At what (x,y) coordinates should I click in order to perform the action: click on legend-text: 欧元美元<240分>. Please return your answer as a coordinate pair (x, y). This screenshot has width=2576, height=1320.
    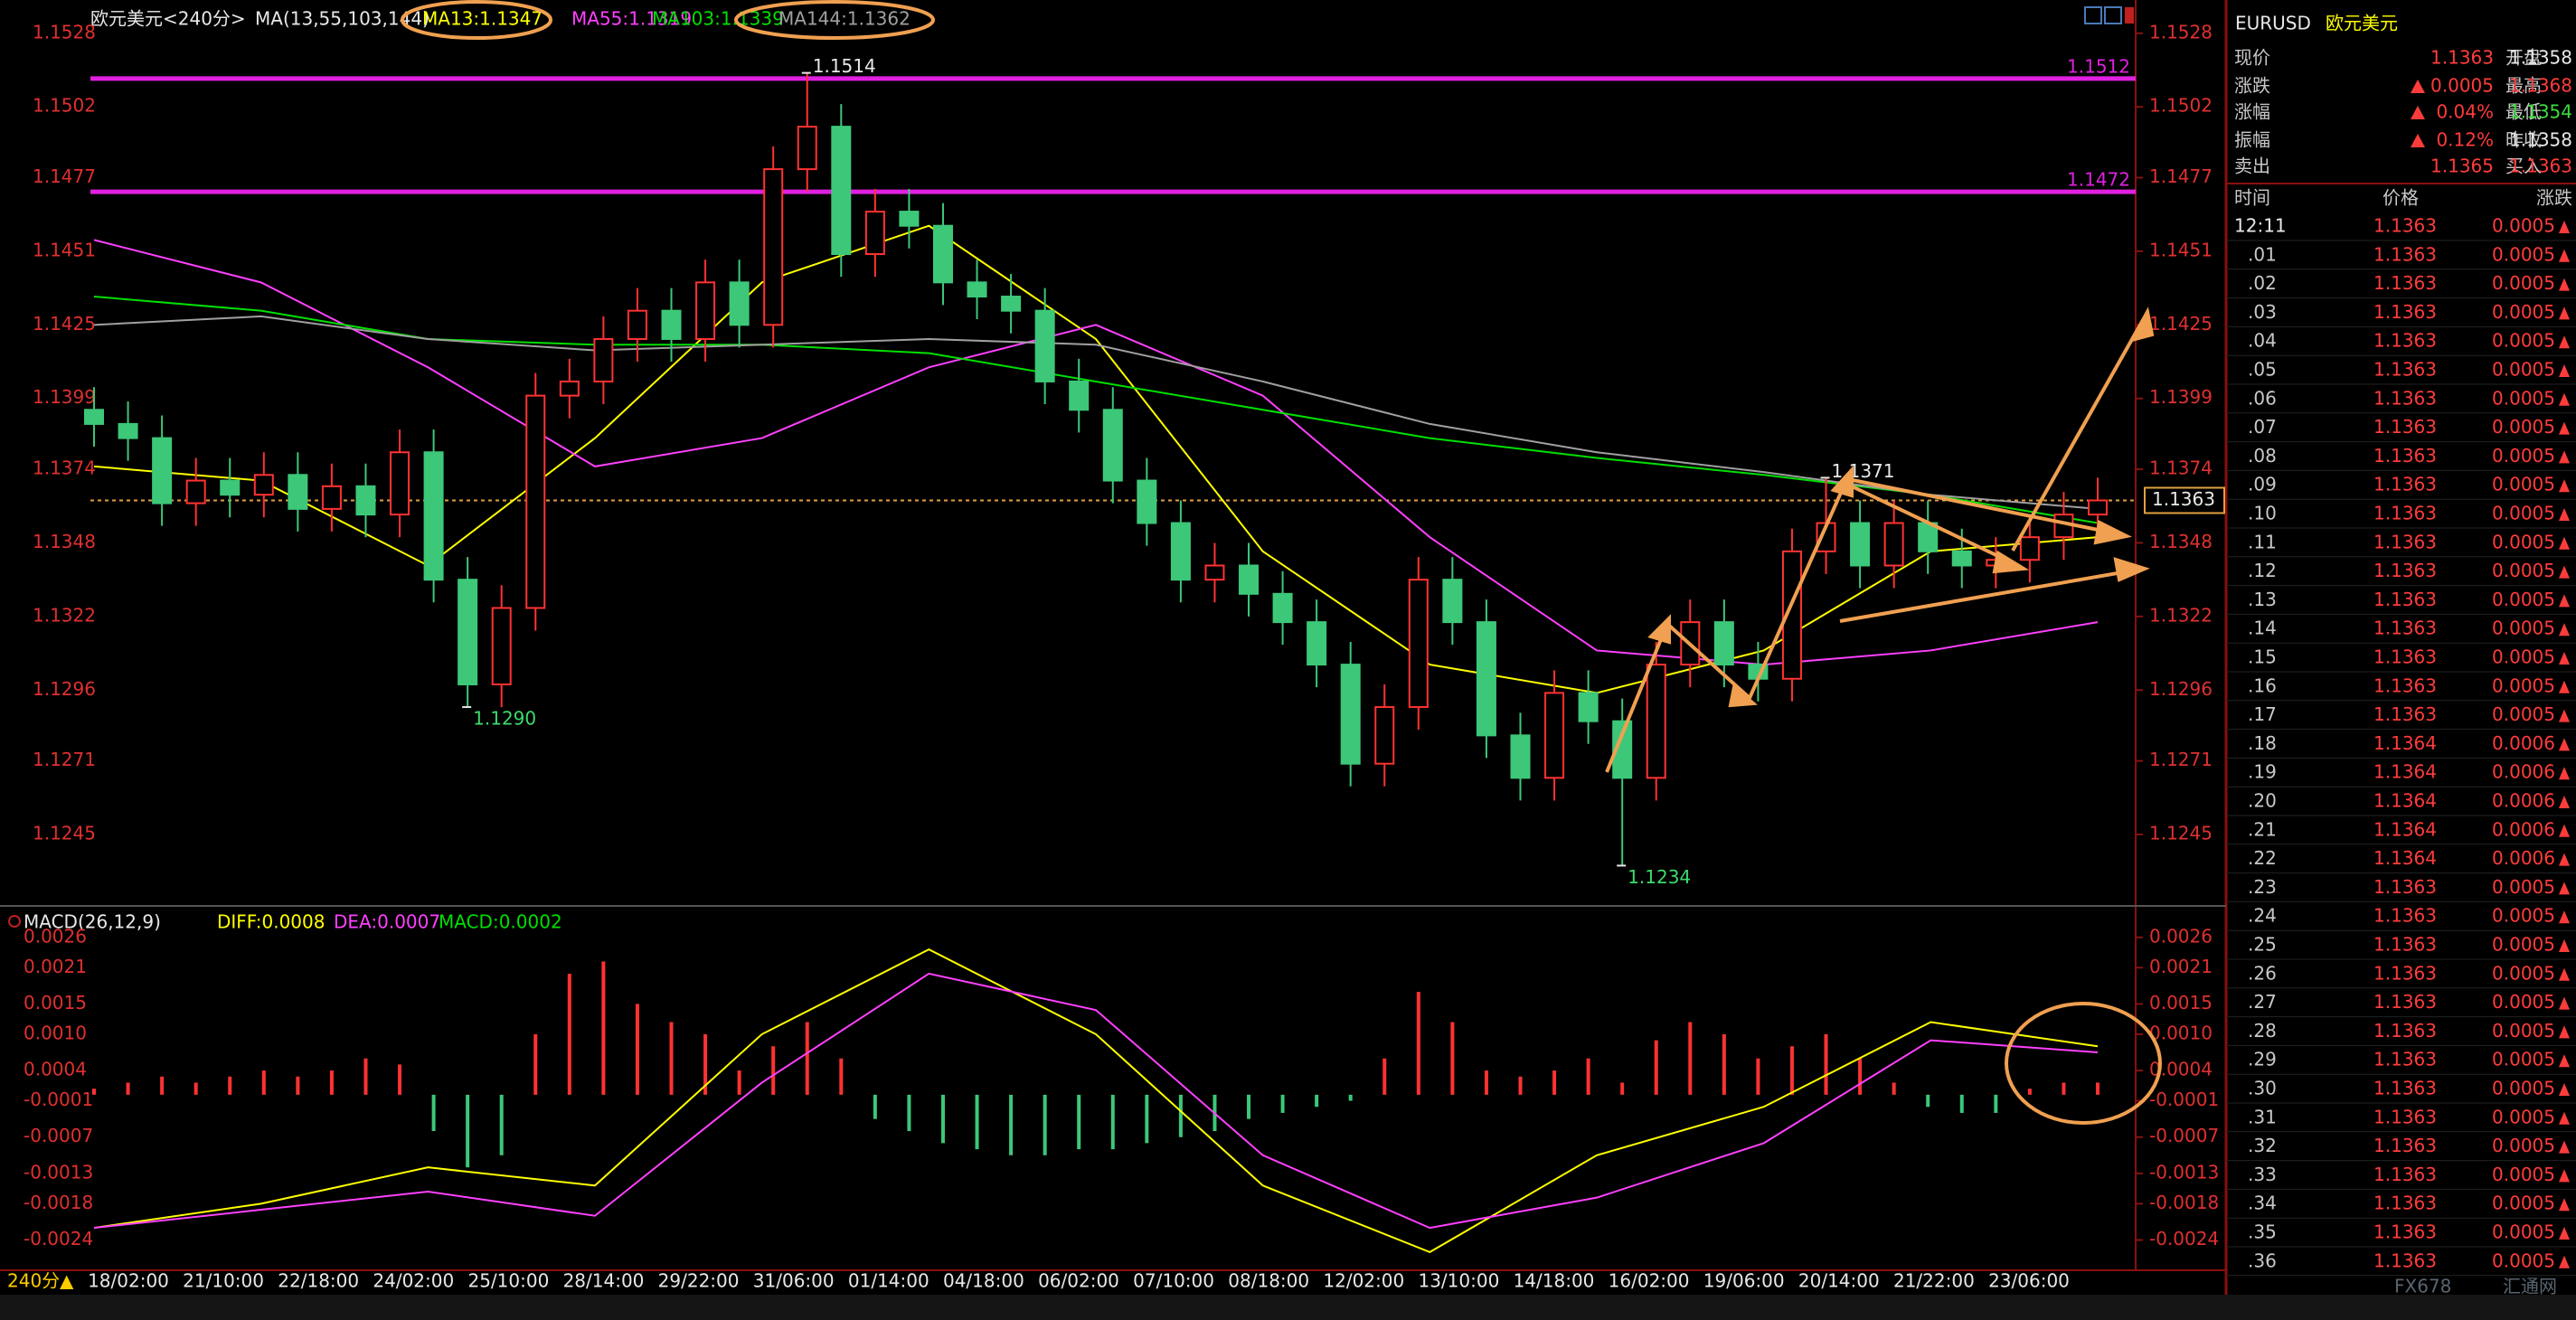
    Looking at the image, I should click on (168, 19).